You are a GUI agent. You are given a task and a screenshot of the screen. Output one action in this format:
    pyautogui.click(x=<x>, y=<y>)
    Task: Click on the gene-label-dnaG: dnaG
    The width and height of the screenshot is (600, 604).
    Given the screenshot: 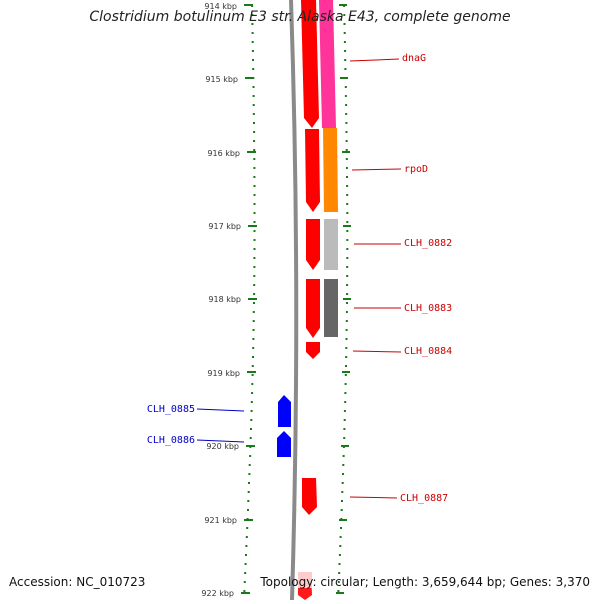 What is the action you would take?
    pyautogui.click(x=414, y=58)
    